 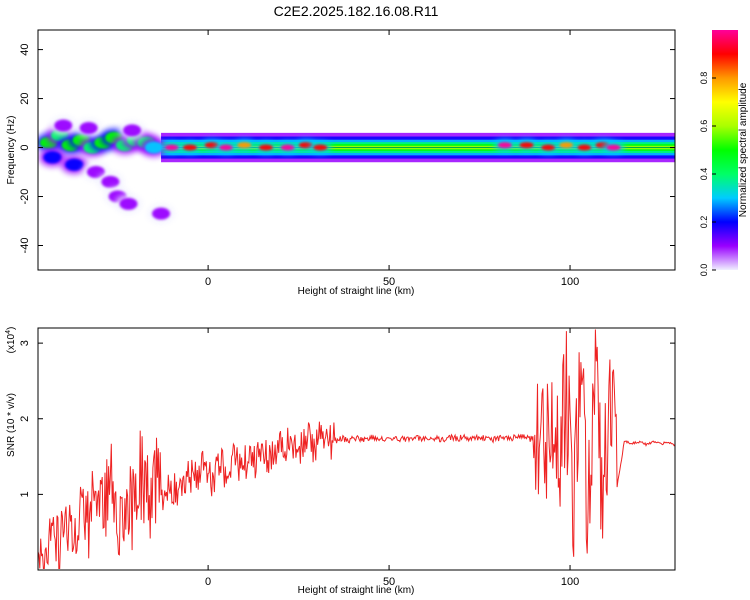 What do you see at coordinates (11, 343) in the screenshot?
I see `snr-y-multiplier-base: (x10` at bounding box center [11, 343].